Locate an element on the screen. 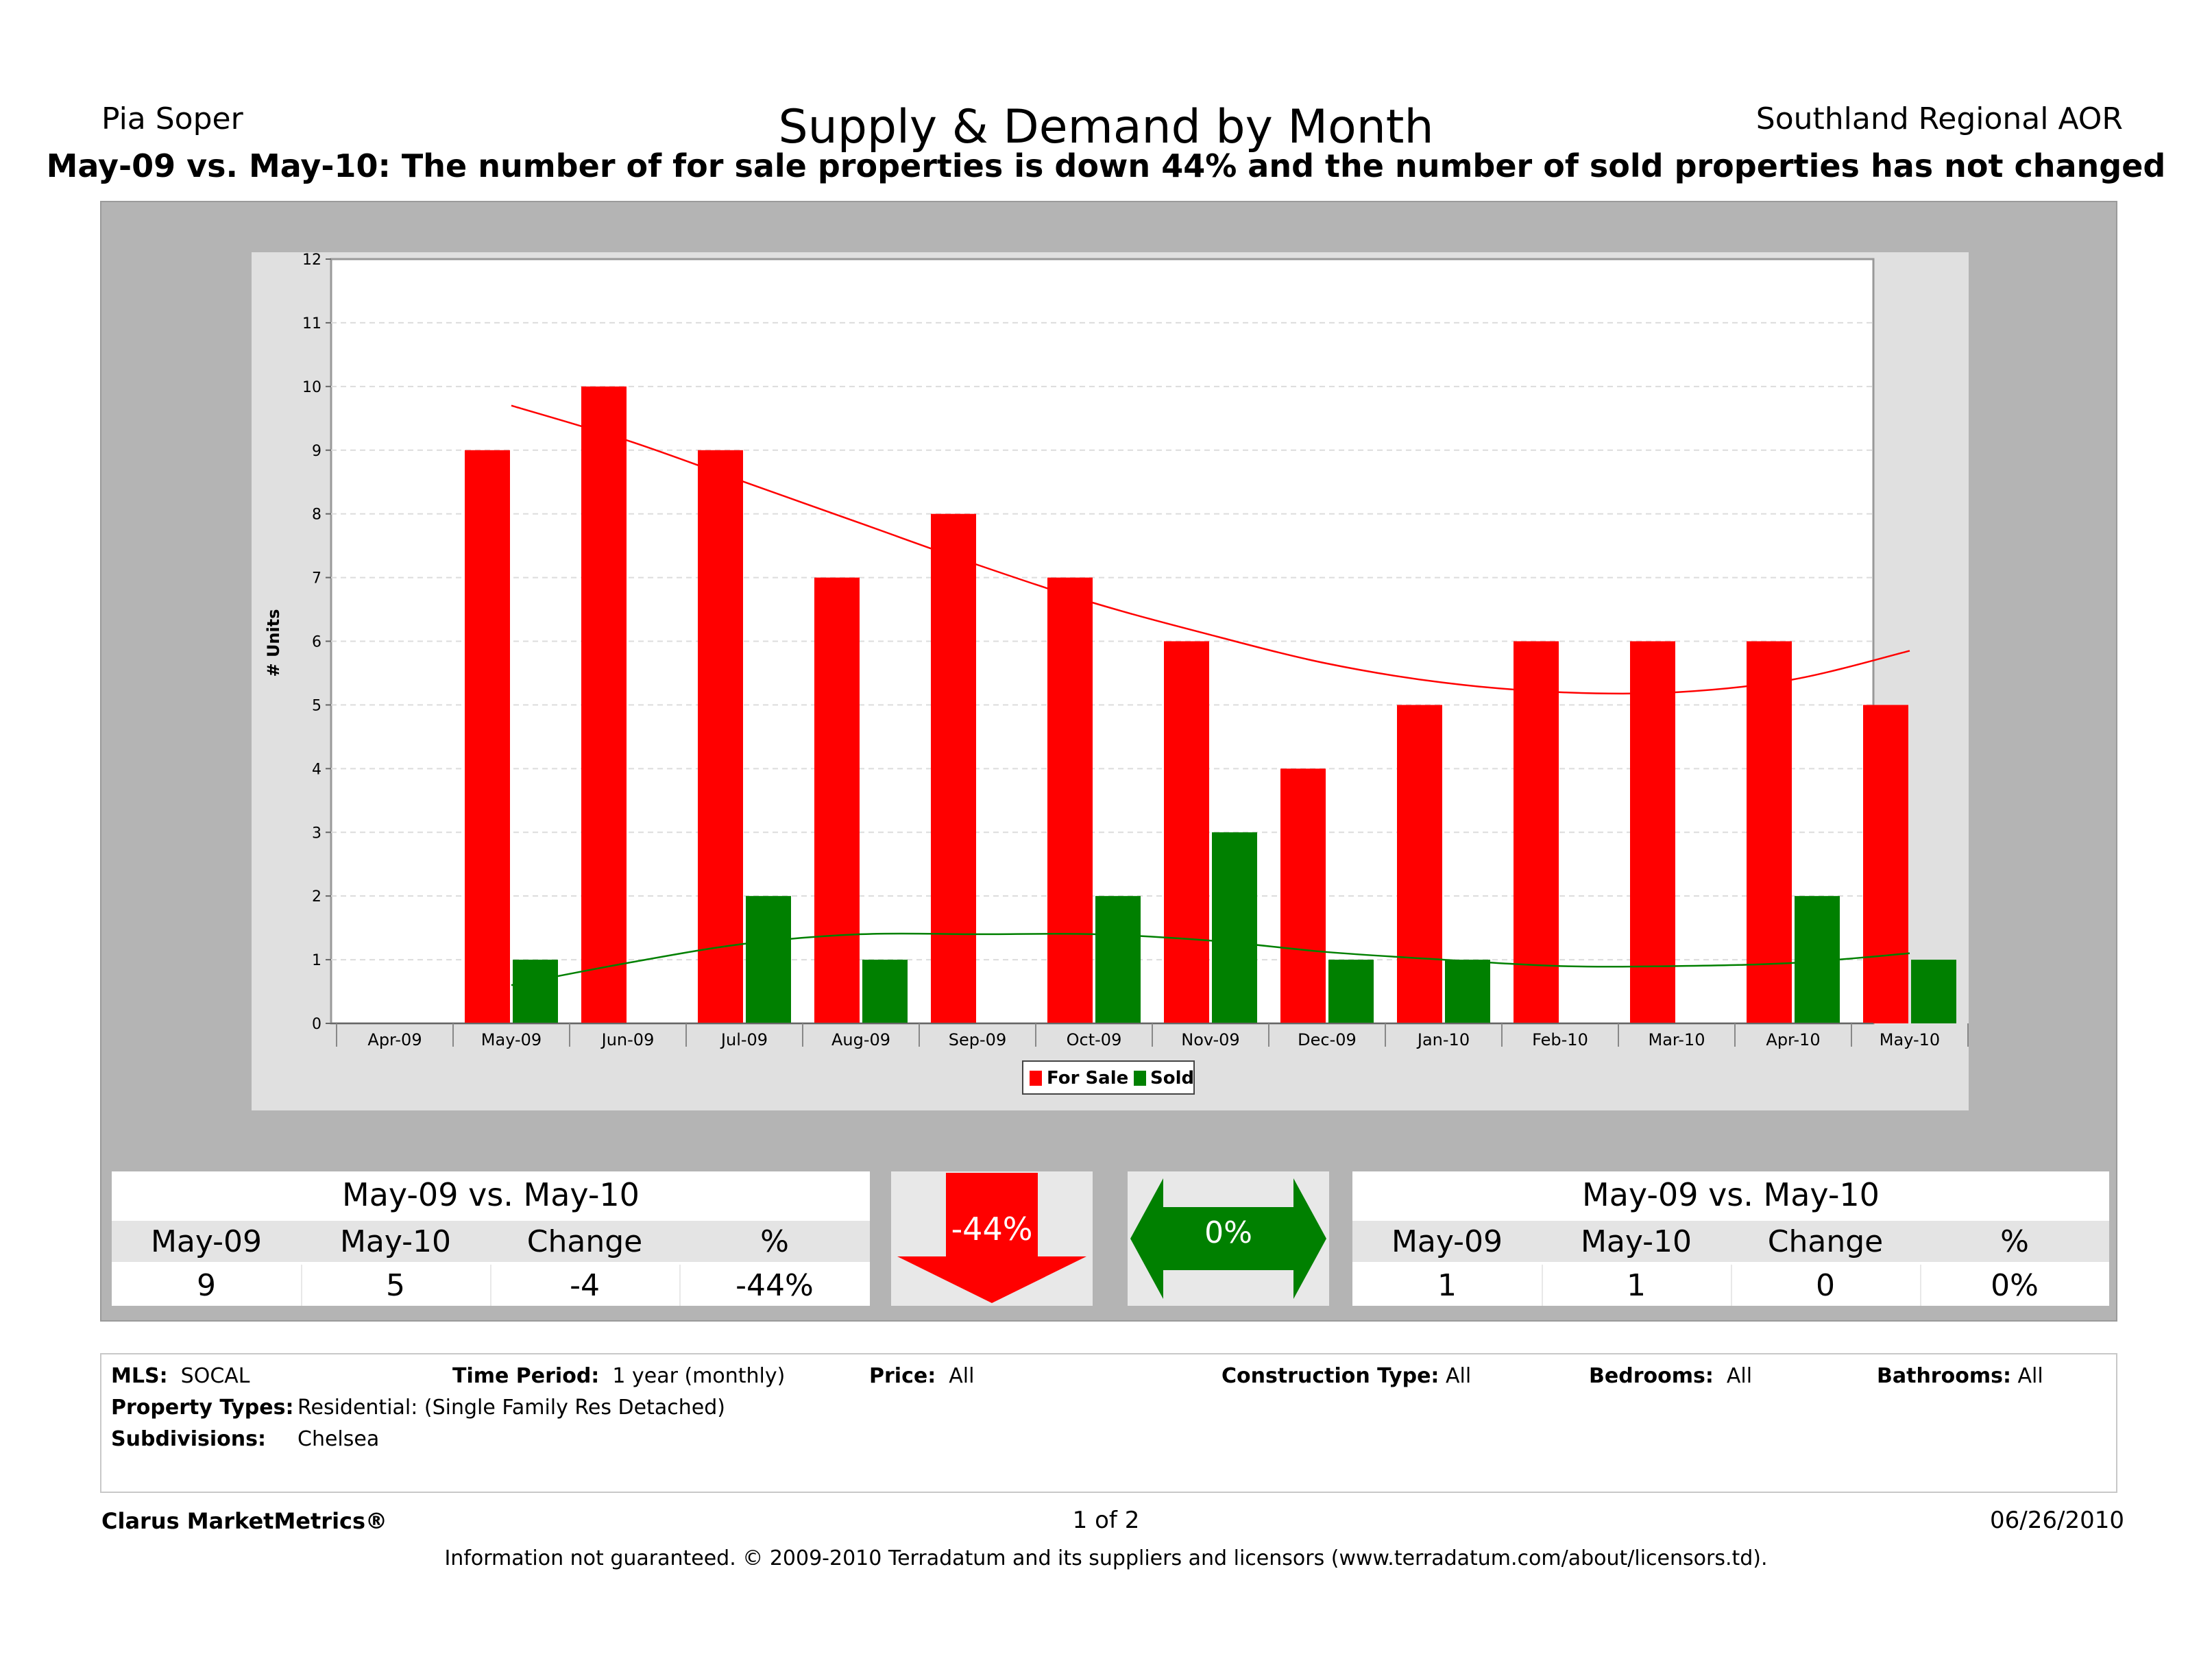 This screenshot has width=2212, height=1678. sold-header-cell: May-09 is located at coordinates (1447, 1241).